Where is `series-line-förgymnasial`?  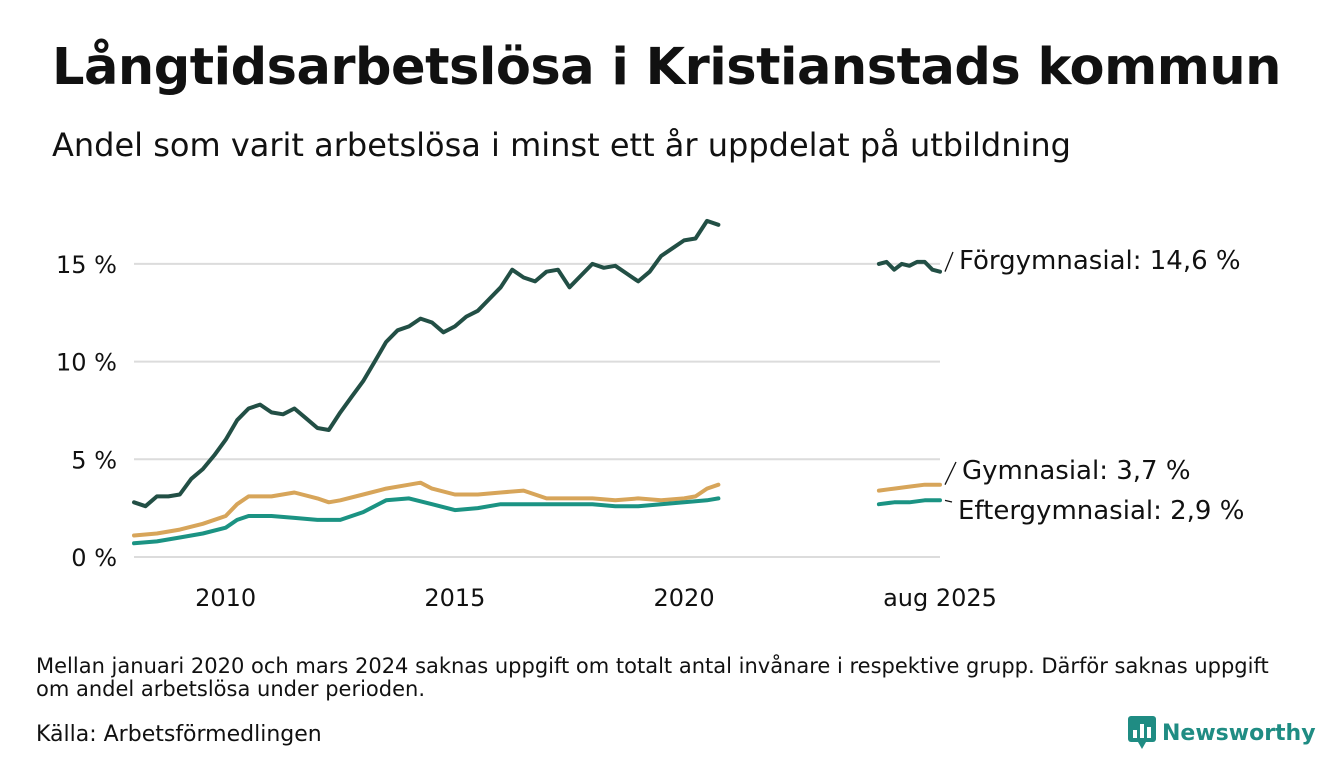
series-line-förgymnasial is located at coordinates (909, 266).